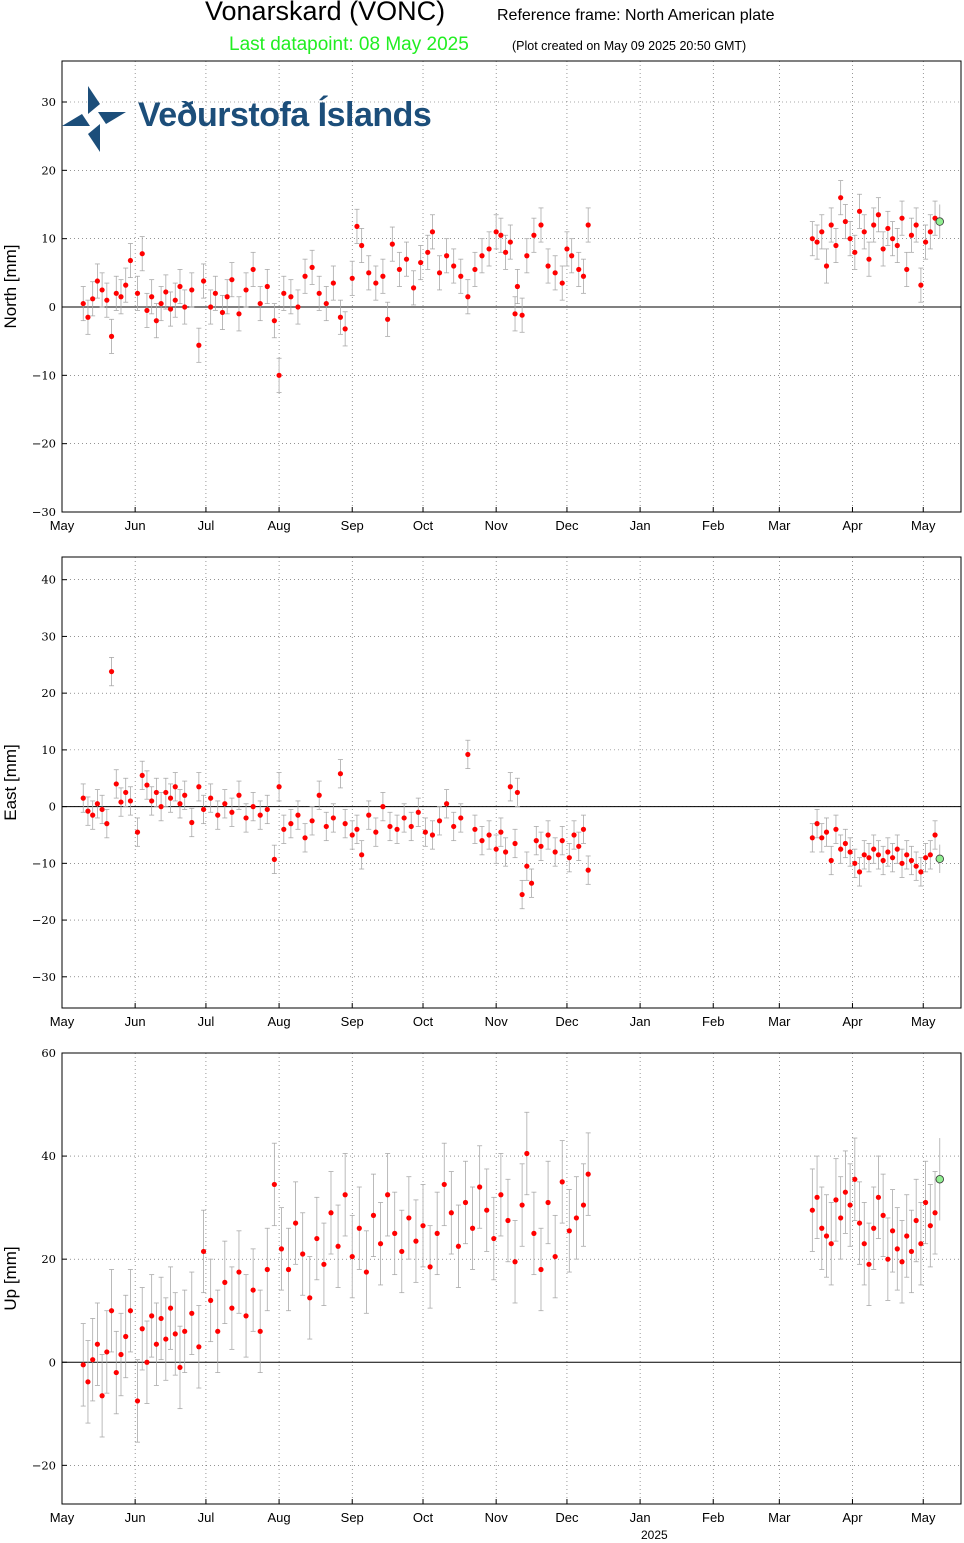 The height and width of the screenshot is (1543, 964). I want to click on plot-created: (Plot created on May 09 2025 20:50 GMT), so click(629, 46).